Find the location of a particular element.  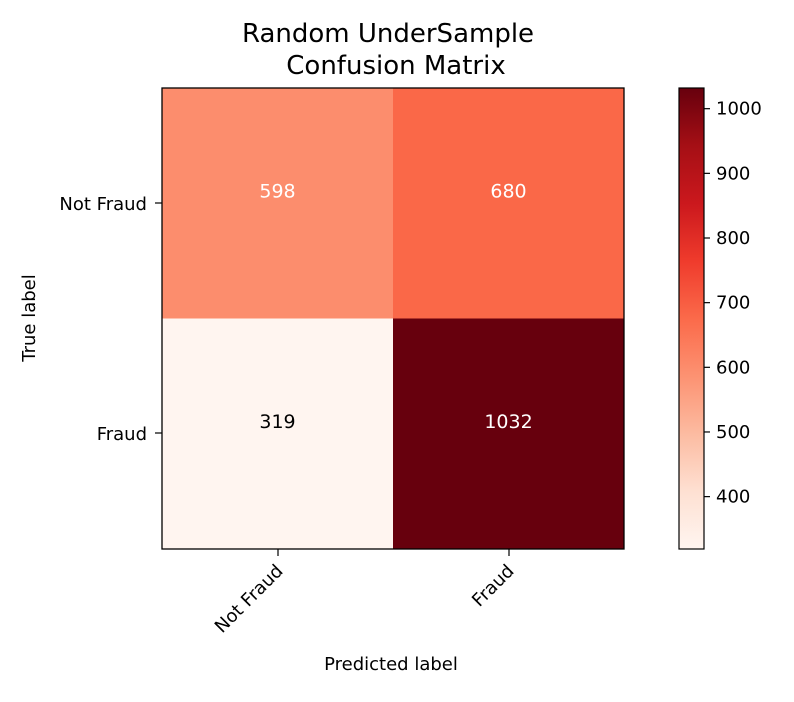

colorbar-tick-label: 600 is located at coordinates (733, 367).